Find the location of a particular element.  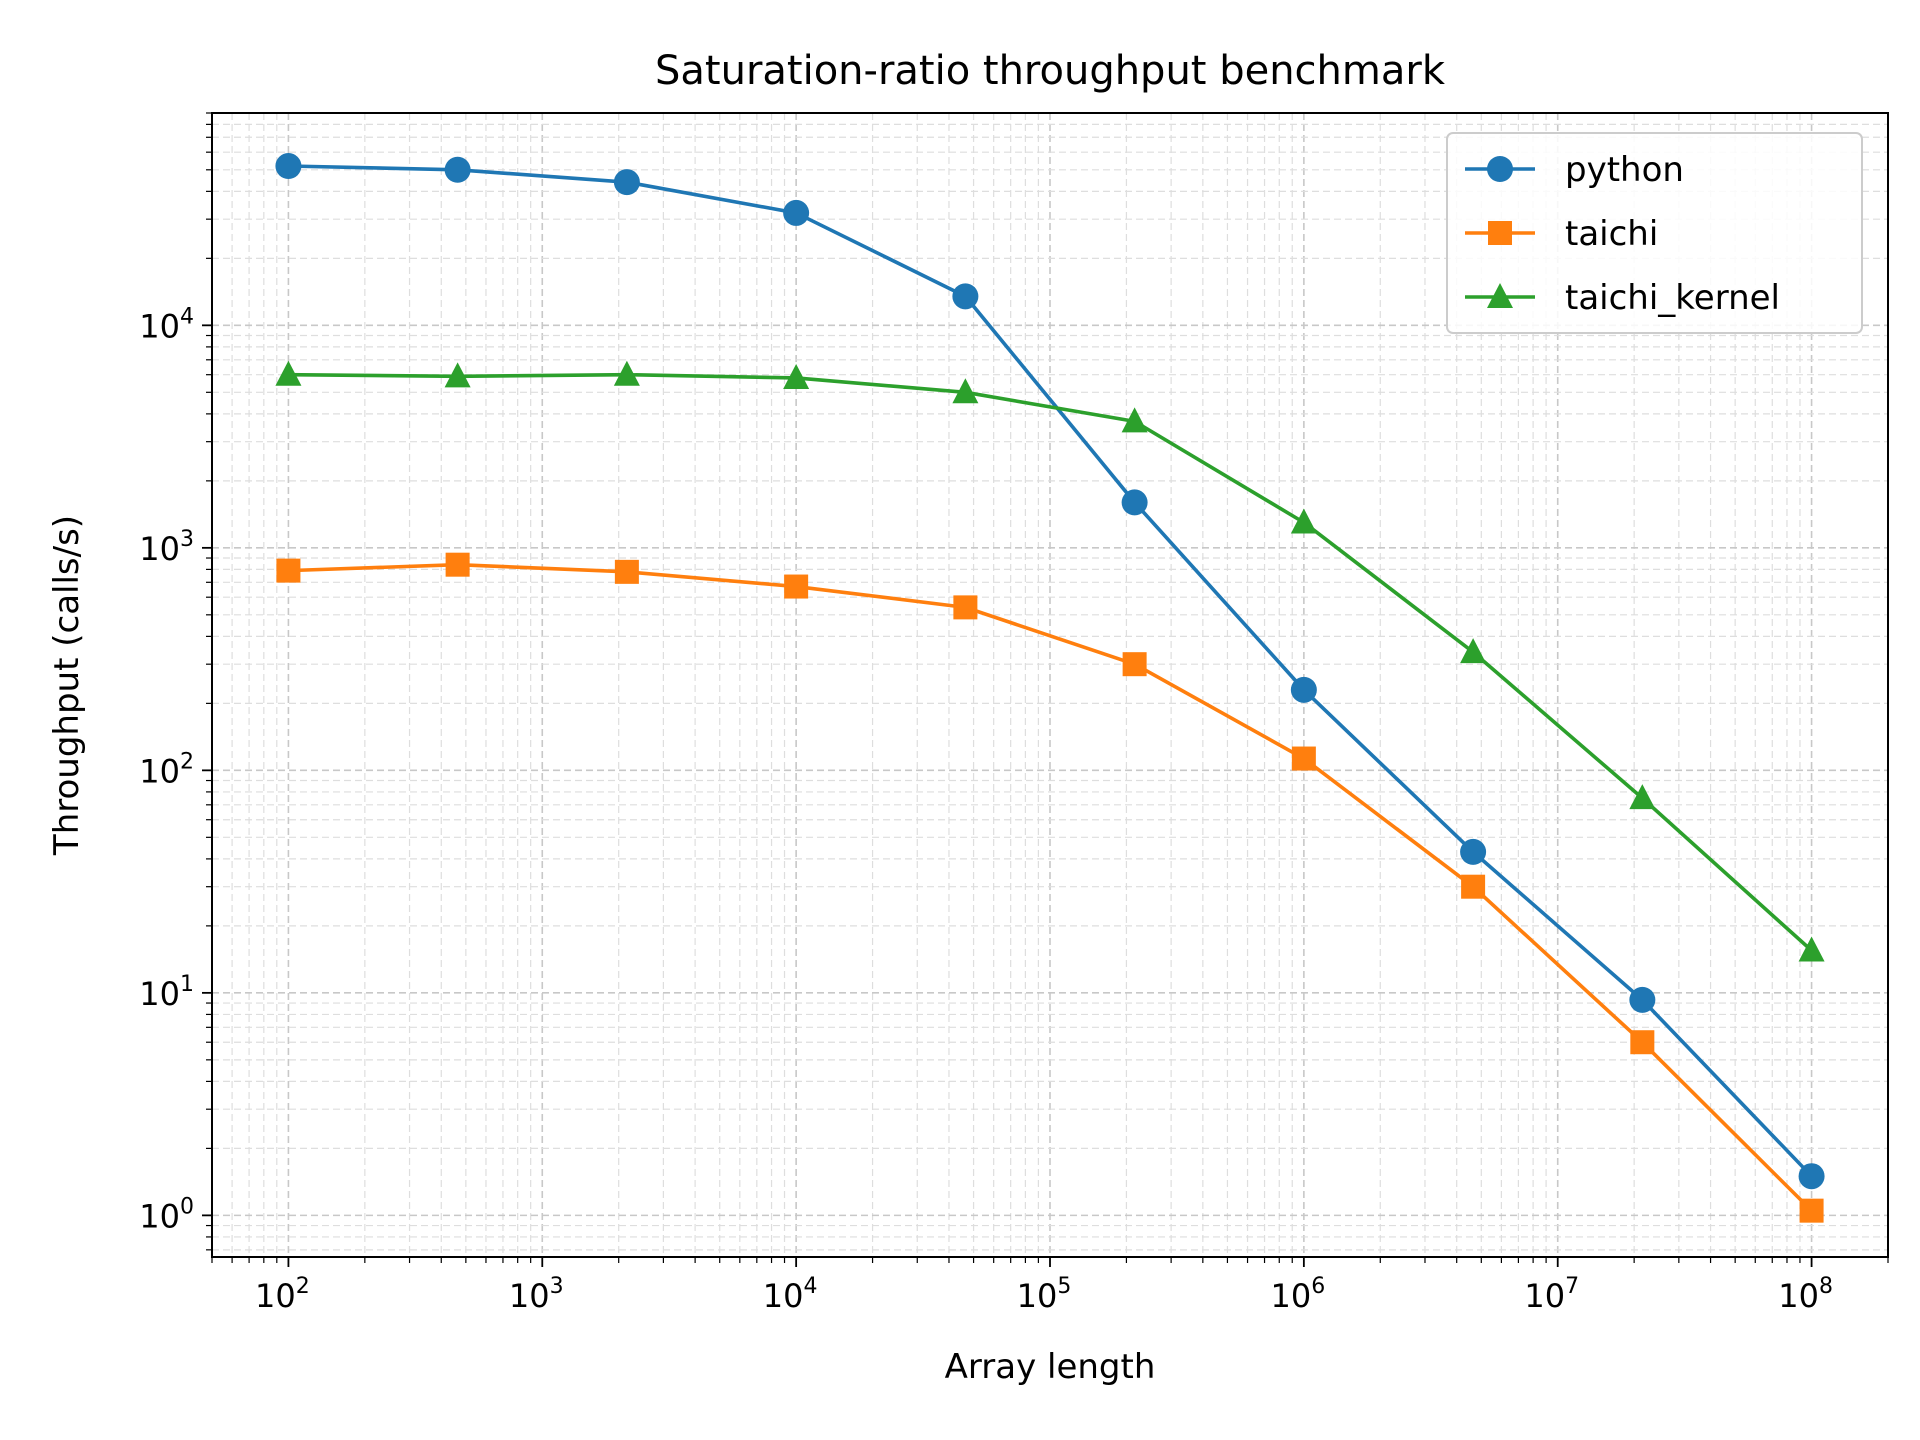

legend-label: taichi_kernel is located at coordinates (1672, 298).